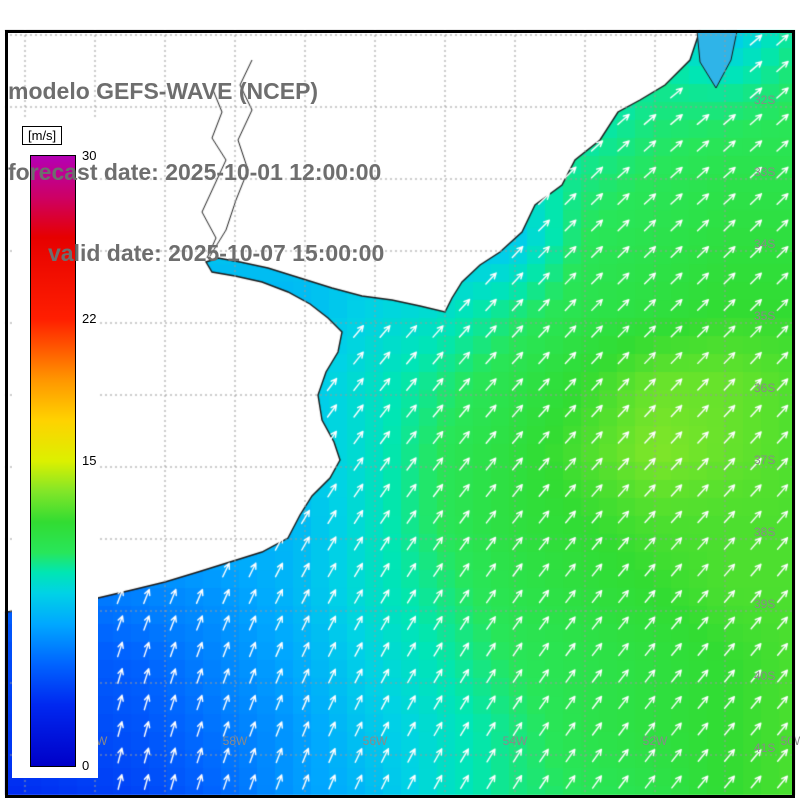 This screenshot has height=800, width=800. I want to click on forecast-date-label: forecast date: 2025-10-01 12:00:00, so click(195, 172).